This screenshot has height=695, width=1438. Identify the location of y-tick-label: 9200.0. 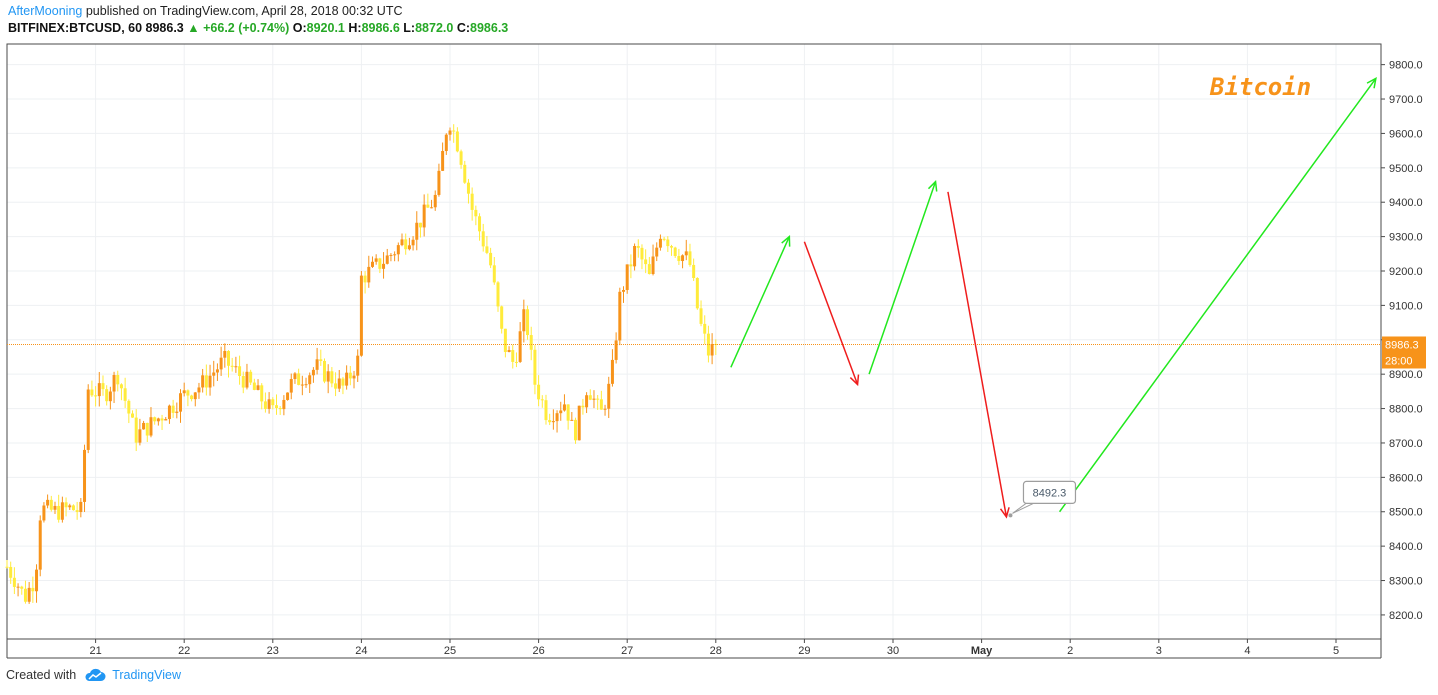
(1406, 272).